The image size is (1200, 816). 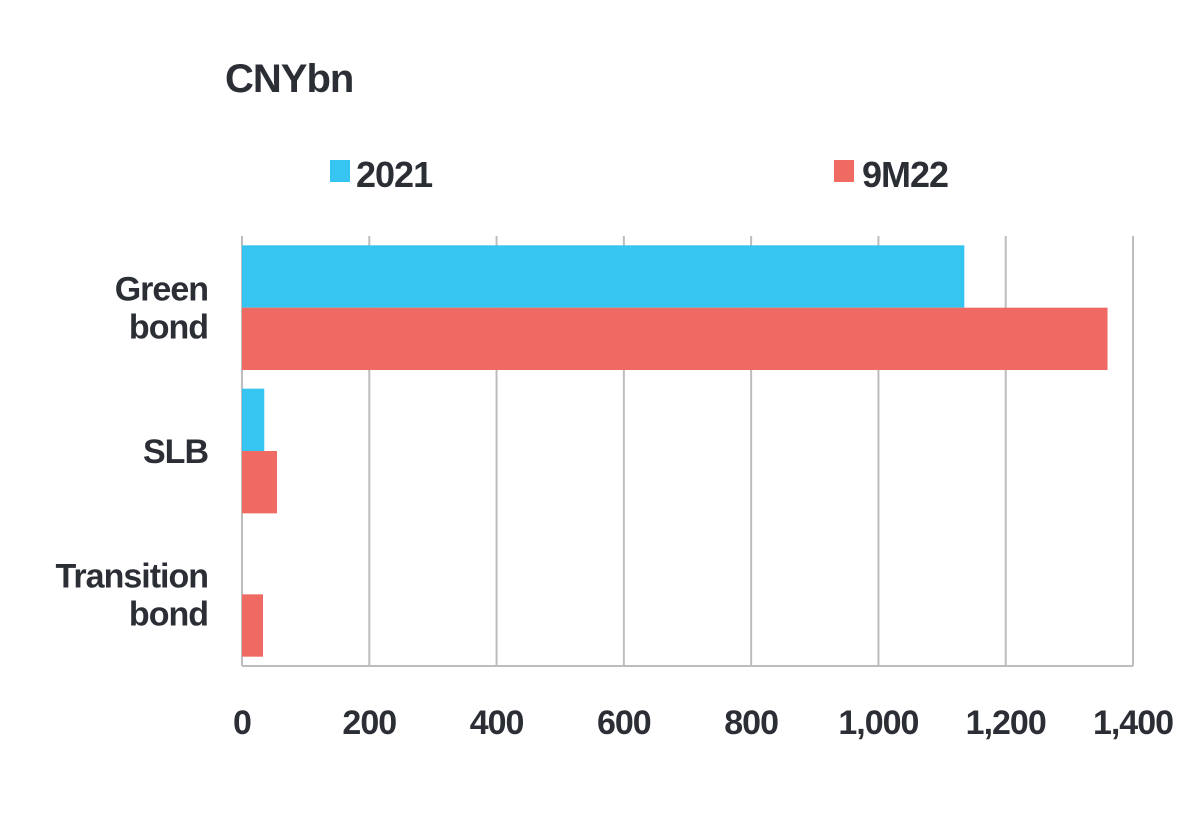 What do you see at coordinates (260, 482) in the screenshot?
I see `bar-9m22-slb` at bounding box center [260, 482].